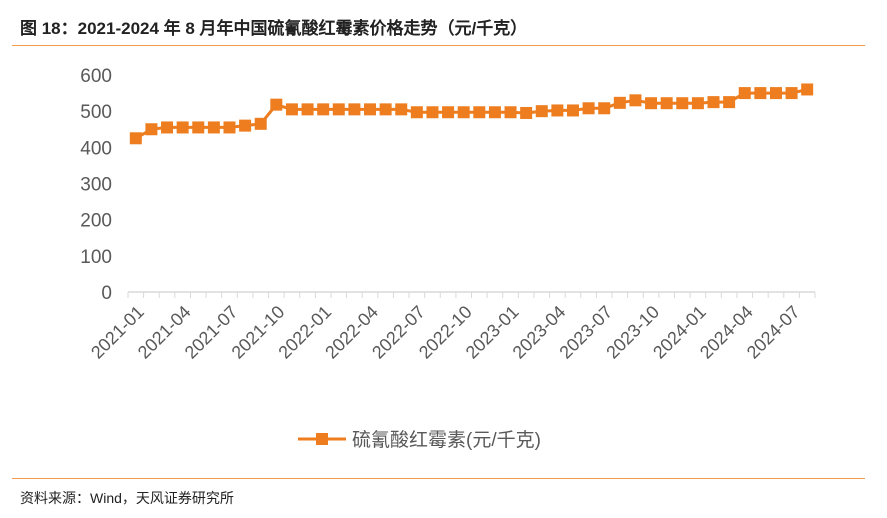  I want to click on series-layer, so click(471, 114).